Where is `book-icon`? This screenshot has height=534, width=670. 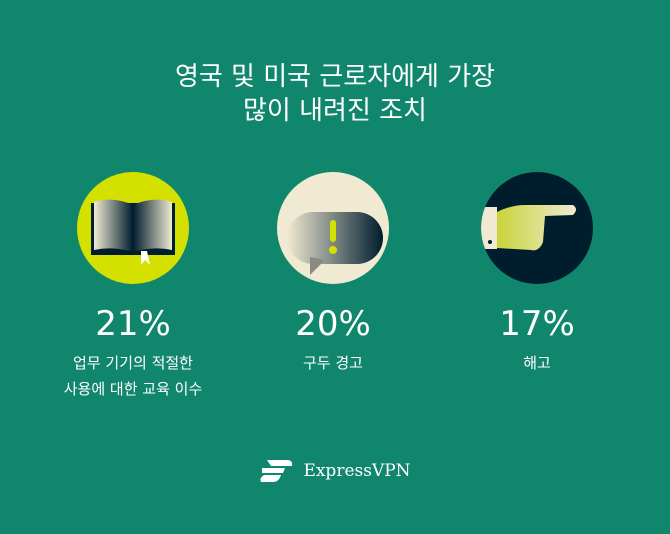
book-icon is located at coordinates (133, 228).